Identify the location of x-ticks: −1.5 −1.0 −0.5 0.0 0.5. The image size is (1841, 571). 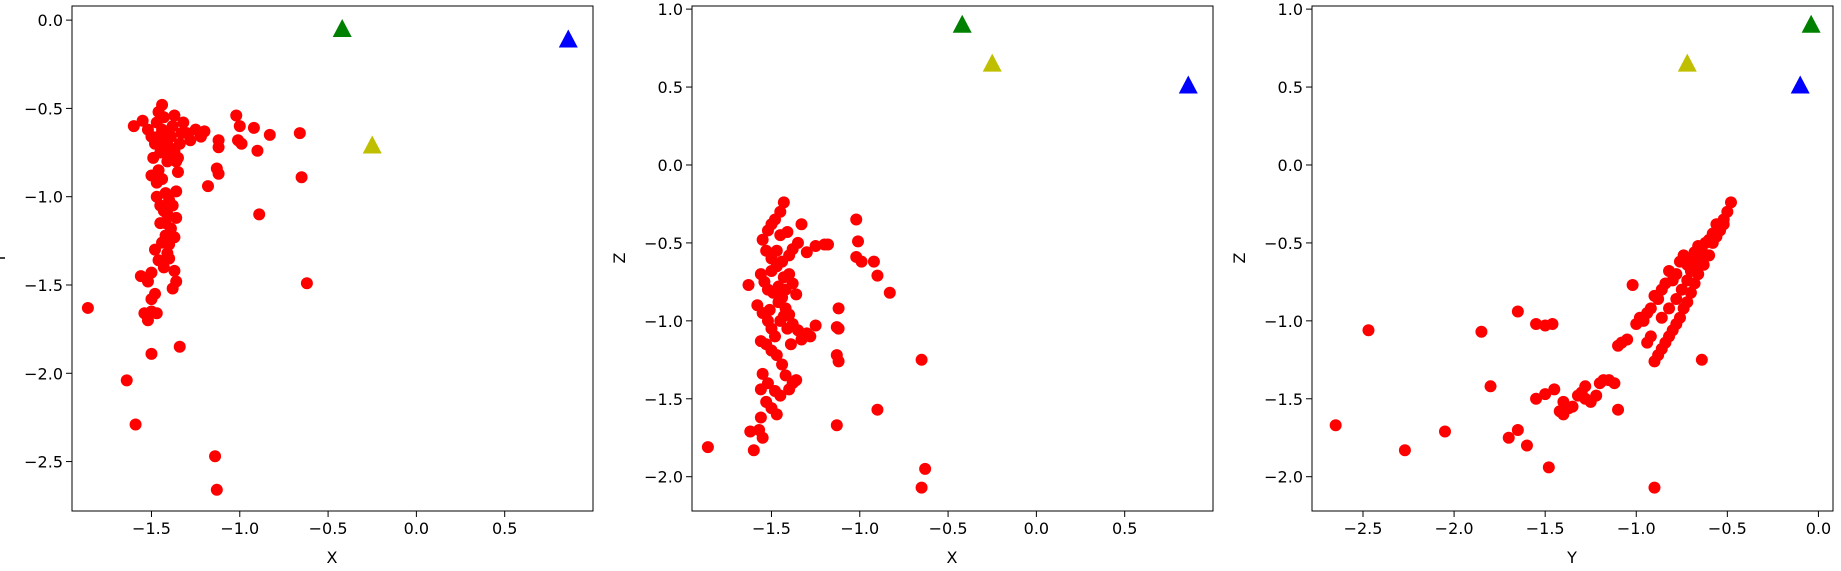
(944, 524).